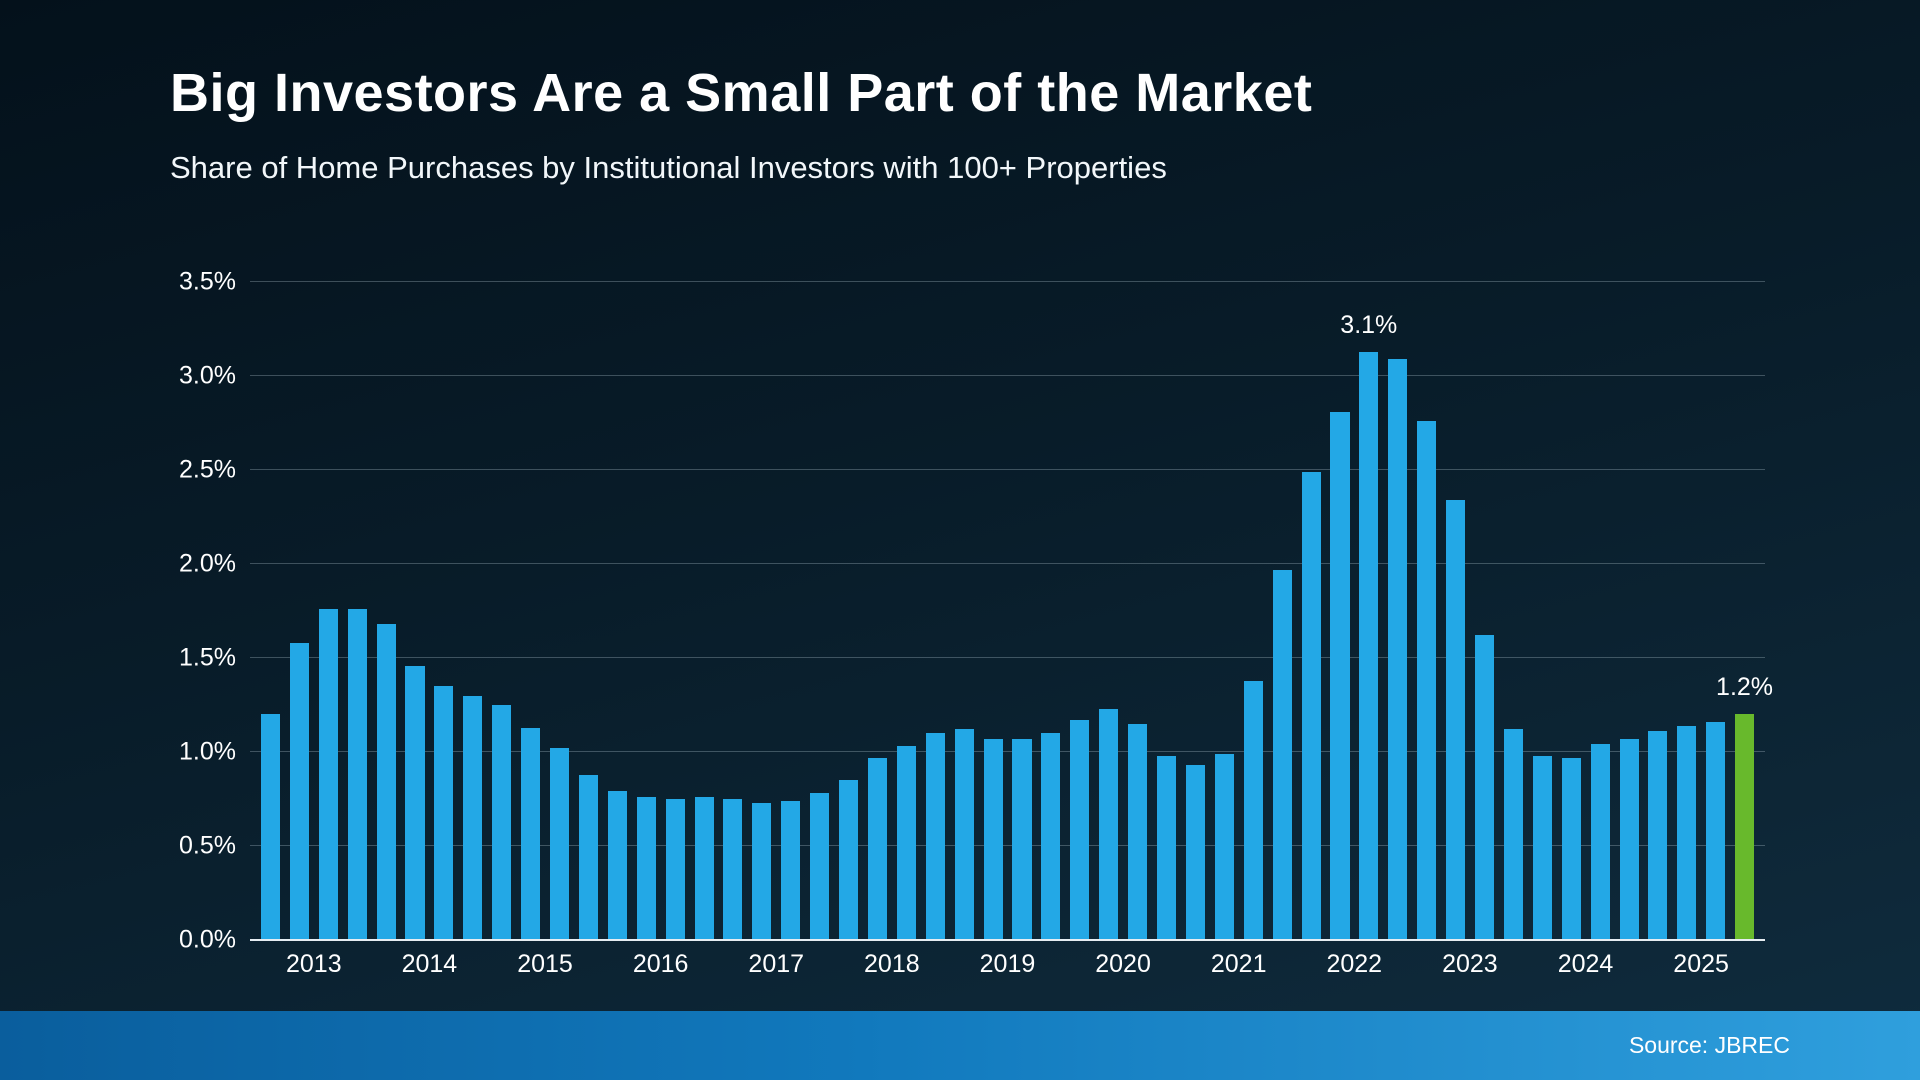 This screenshot has width=1920, height=1080. What do you see at coordinates (207, 563) in the screenshot?
I see `y-axis-tick: 2.0%` at bounding box center [207, 563].